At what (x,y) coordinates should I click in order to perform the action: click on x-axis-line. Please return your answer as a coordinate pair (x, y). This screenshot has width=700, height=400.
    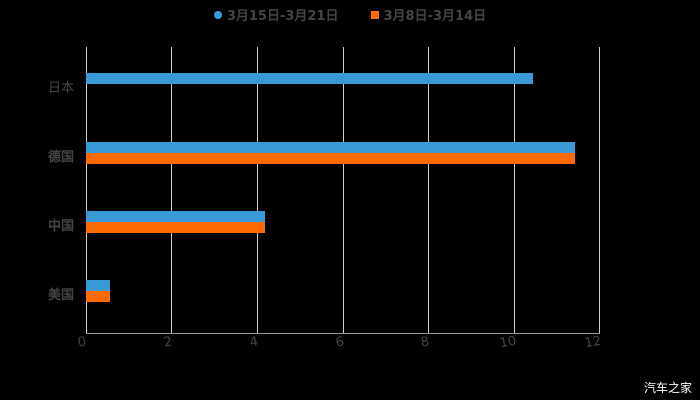
    Looking at the image, I should click on (343, 333).